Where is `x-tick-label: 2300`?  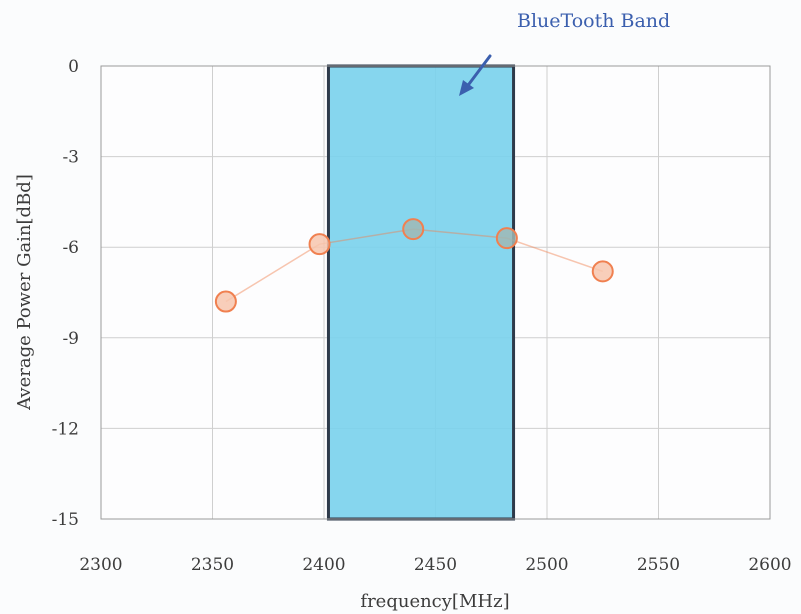 x-tick-label: 2300 is located at coordinates (100, 565).